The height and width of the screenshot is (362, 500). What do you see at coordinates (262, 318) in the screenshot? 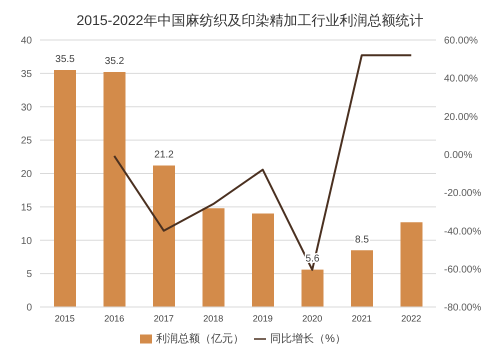
I see `x-tick-label: 2019` at bounding box center [262, 318].